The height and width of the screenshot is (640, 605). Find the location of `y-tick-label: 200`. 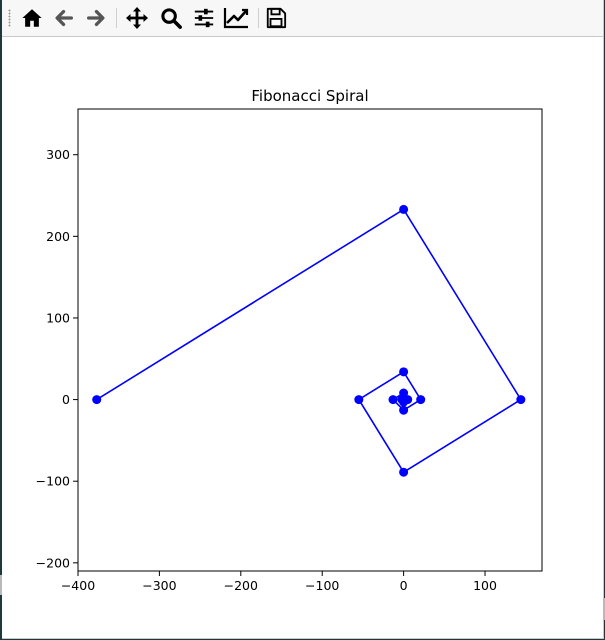

y-tick-label: 200 is located at coordinates (58, 236).